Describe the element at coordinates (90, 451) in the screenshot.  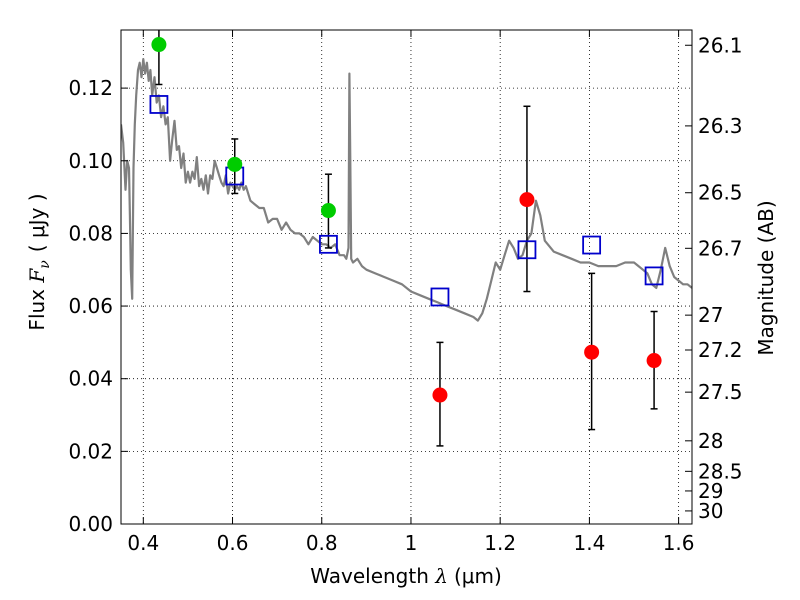
I see `y-tick-label: 0.02` at that location.